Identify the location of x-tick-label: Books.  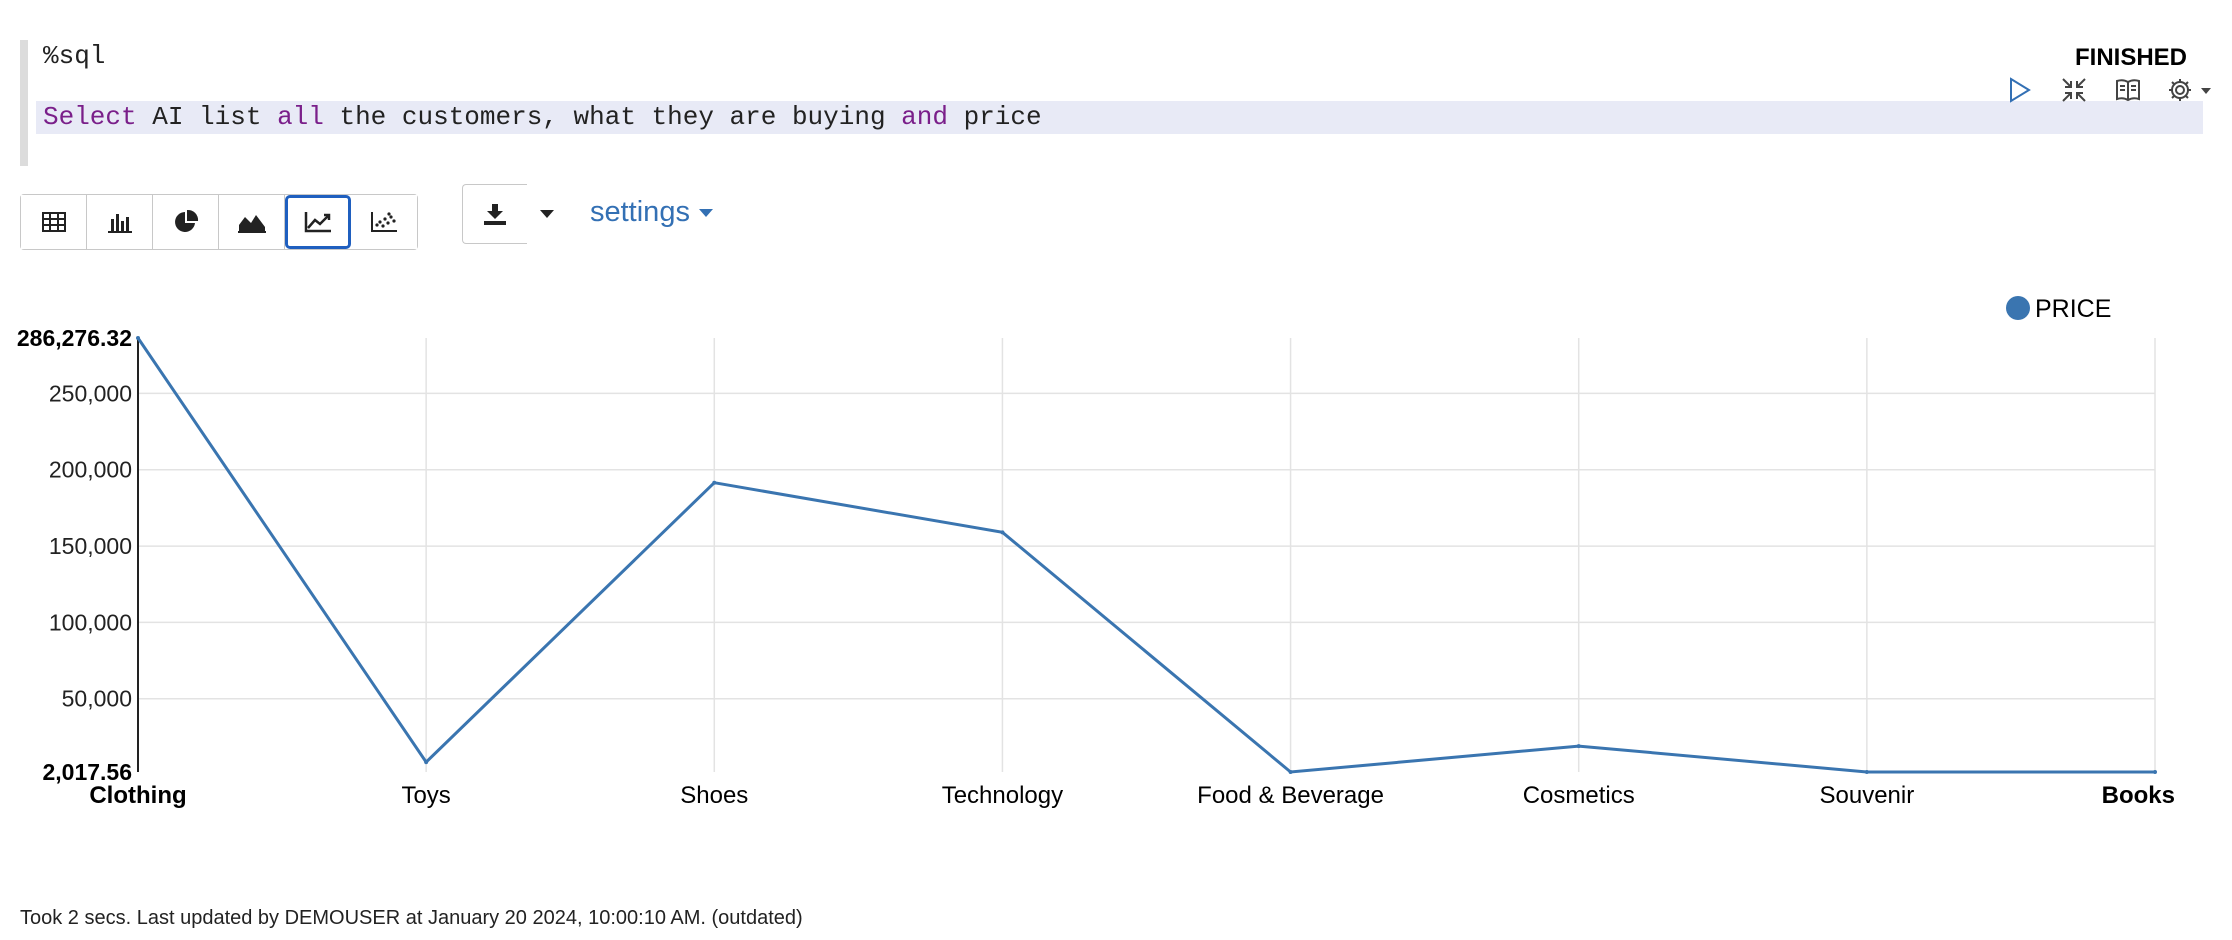
(2138, 795).